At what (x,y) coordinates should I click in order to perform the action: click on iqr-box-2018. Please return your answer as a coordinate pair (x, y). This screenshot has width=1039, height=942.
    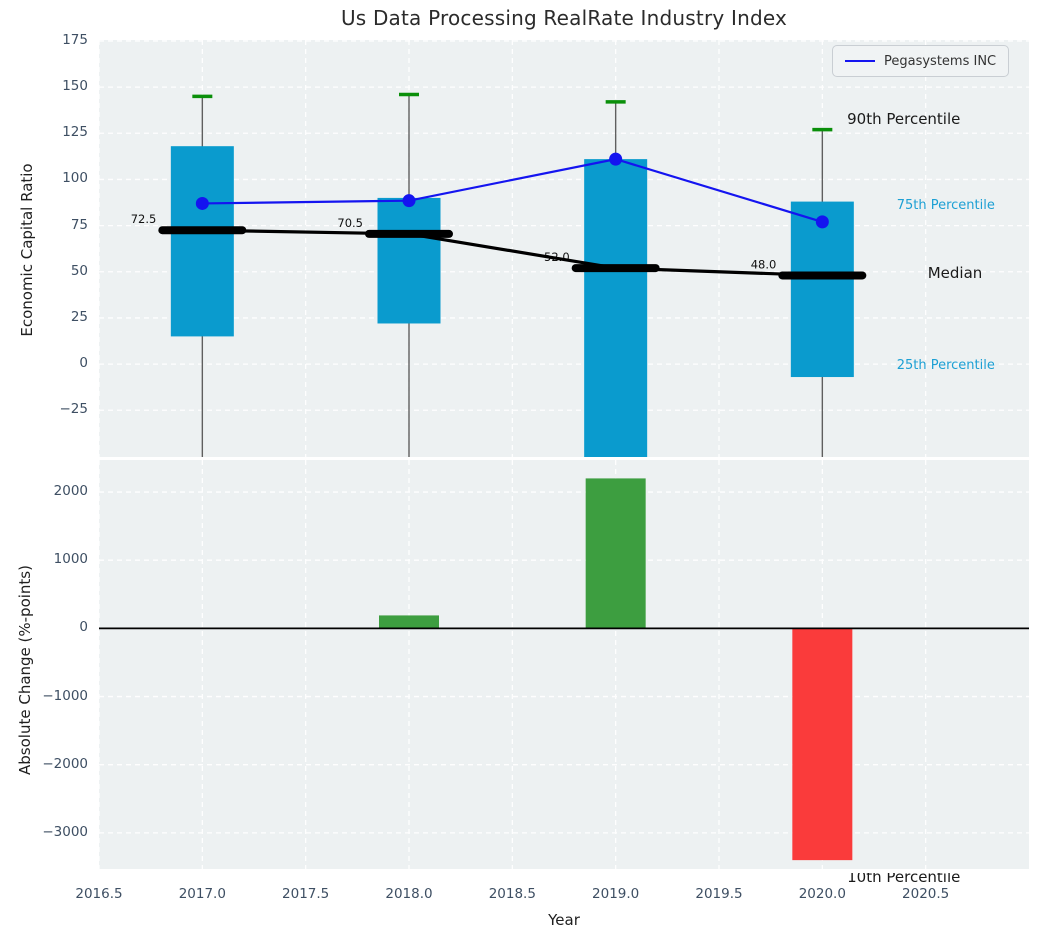
    Looking at the image, I should click on (409, 260).